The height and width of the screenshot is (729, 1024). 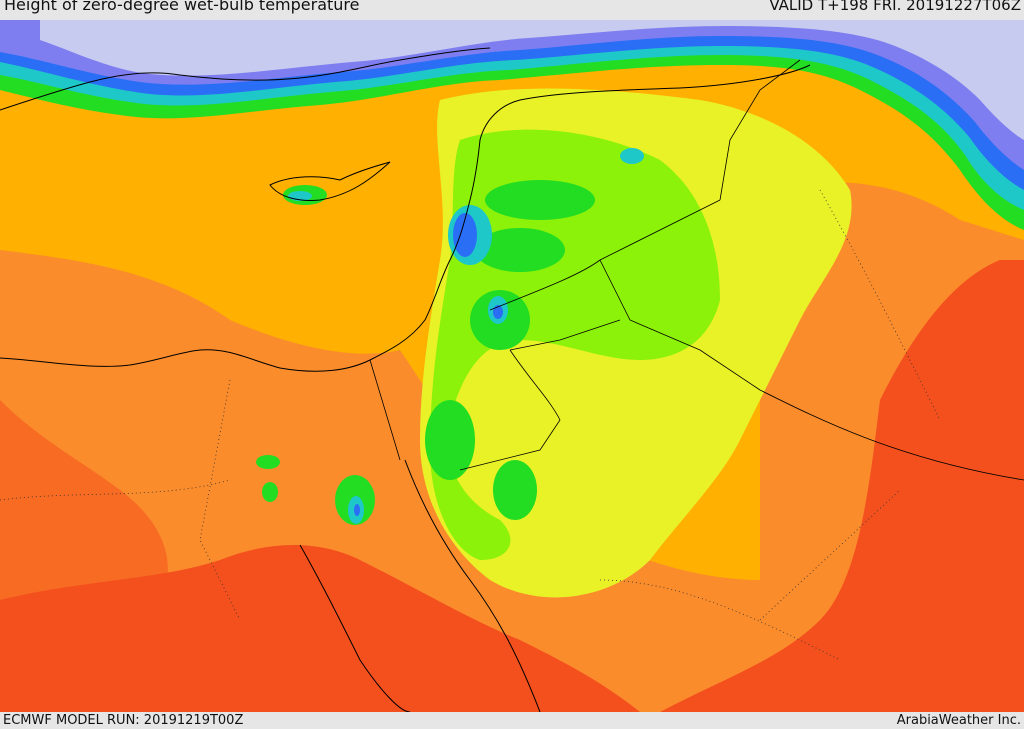 What do you see at coordinates (958, 720) in the screenshot?
I see `credit: ArabiaWeather Inc.` at bounding box center [958, 720].